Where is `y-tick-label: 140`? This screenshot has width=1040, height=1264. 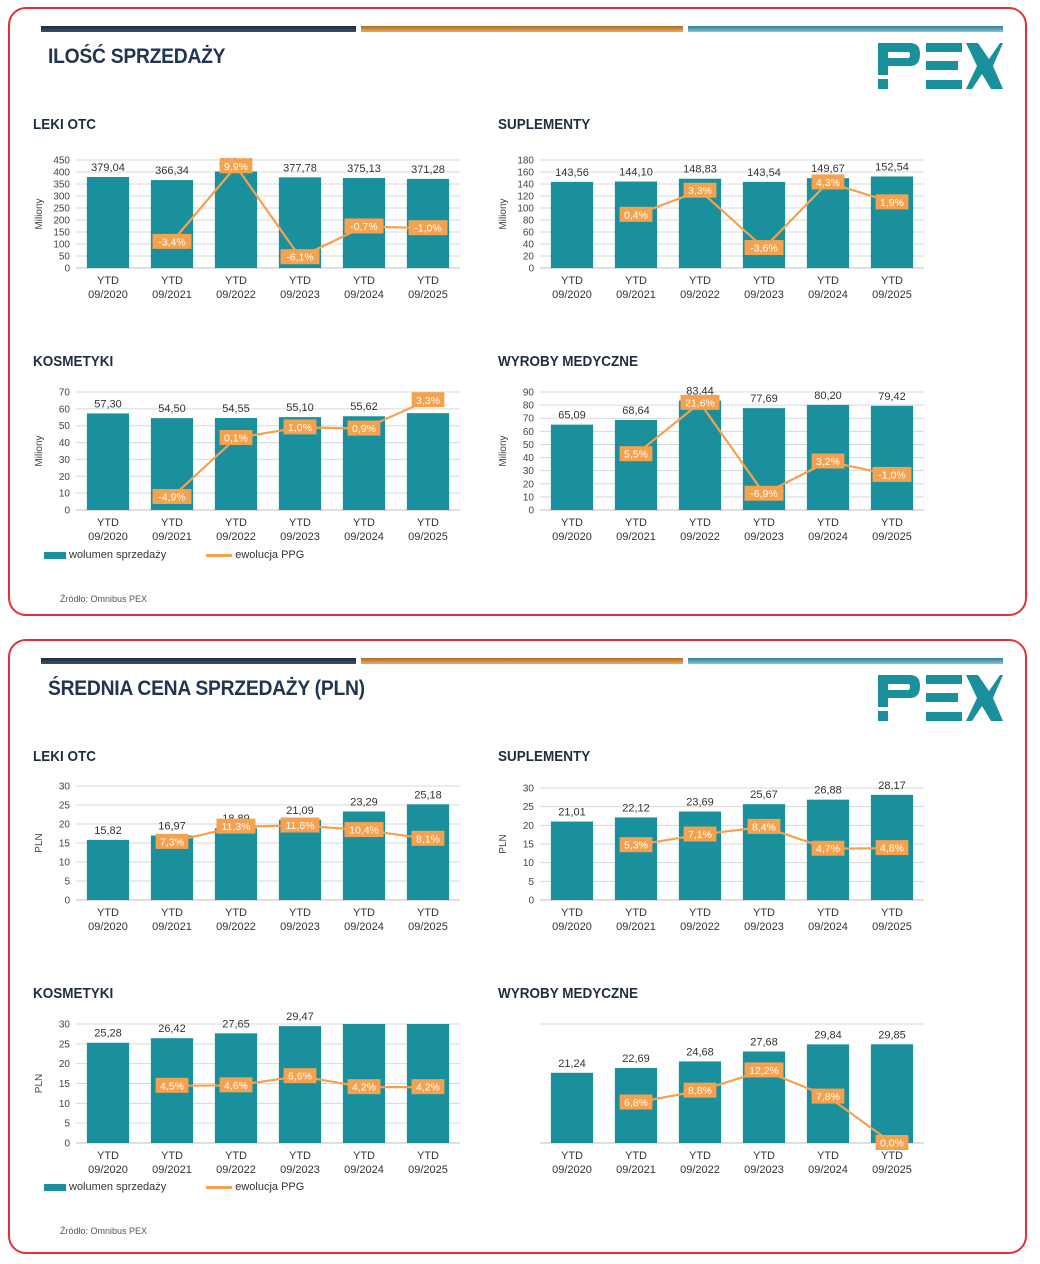
y-tick-label: 140 is located at coordinates (525, 185).